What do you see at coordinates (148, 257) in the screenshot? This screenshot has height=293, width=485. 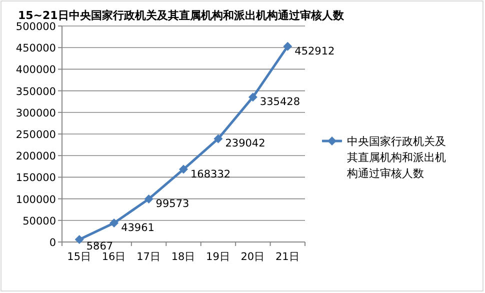 I see `x-tick-label: 17日` at bounding box center [148, 257].